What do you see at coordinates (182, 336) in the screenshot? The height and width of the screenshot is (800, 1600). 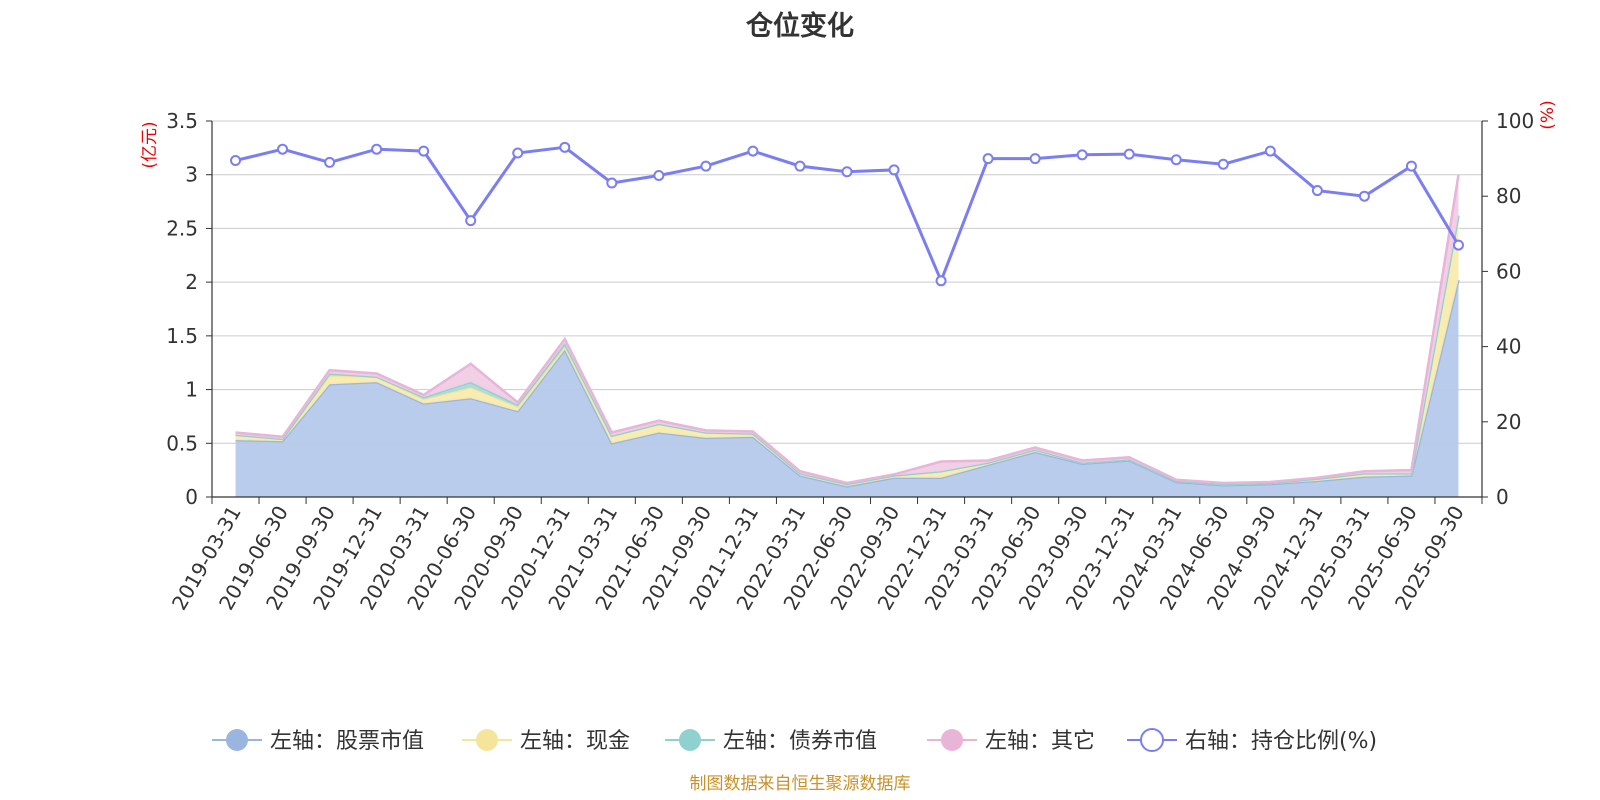 I see `left-tick-label: 1.5` at bounding box center [182, 336].